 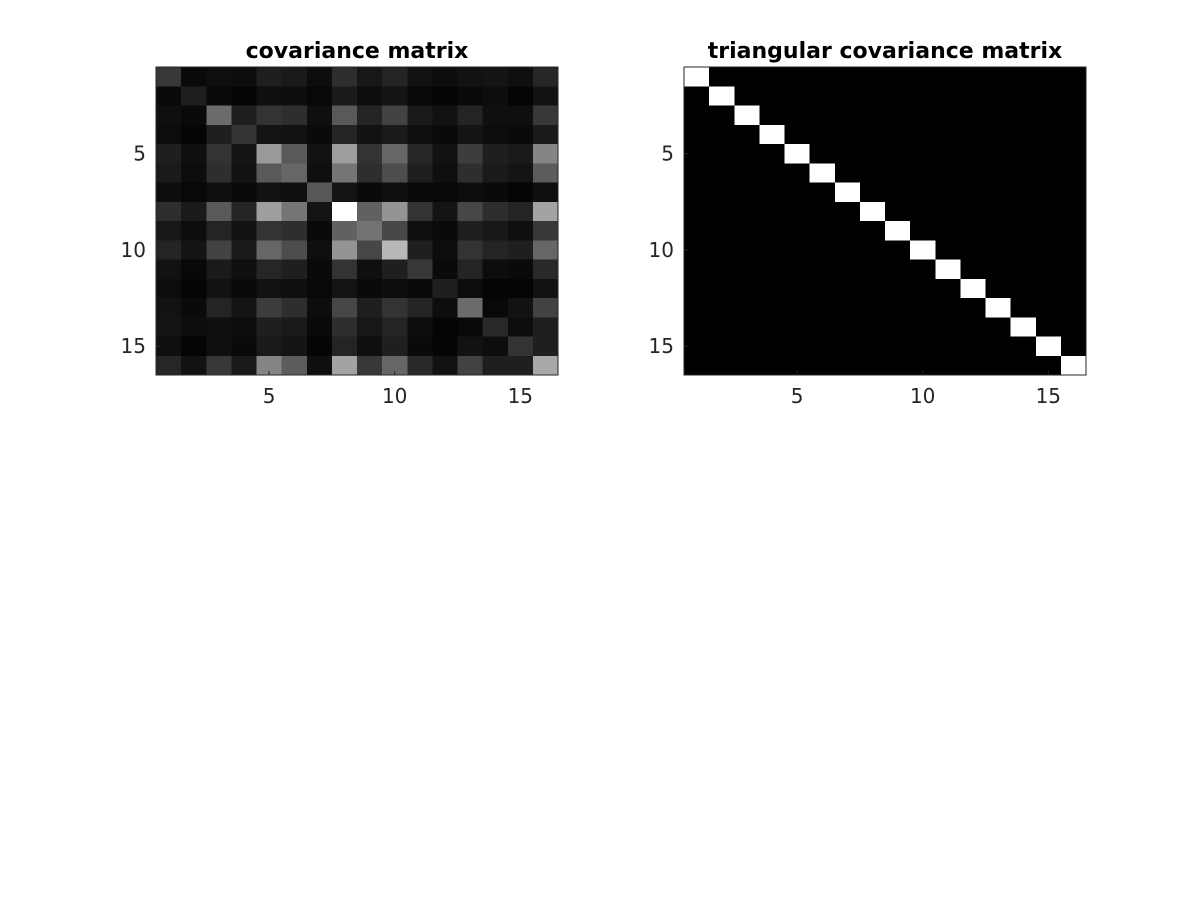 I want to click on heatmap-cells, so click(x=357, y=221).